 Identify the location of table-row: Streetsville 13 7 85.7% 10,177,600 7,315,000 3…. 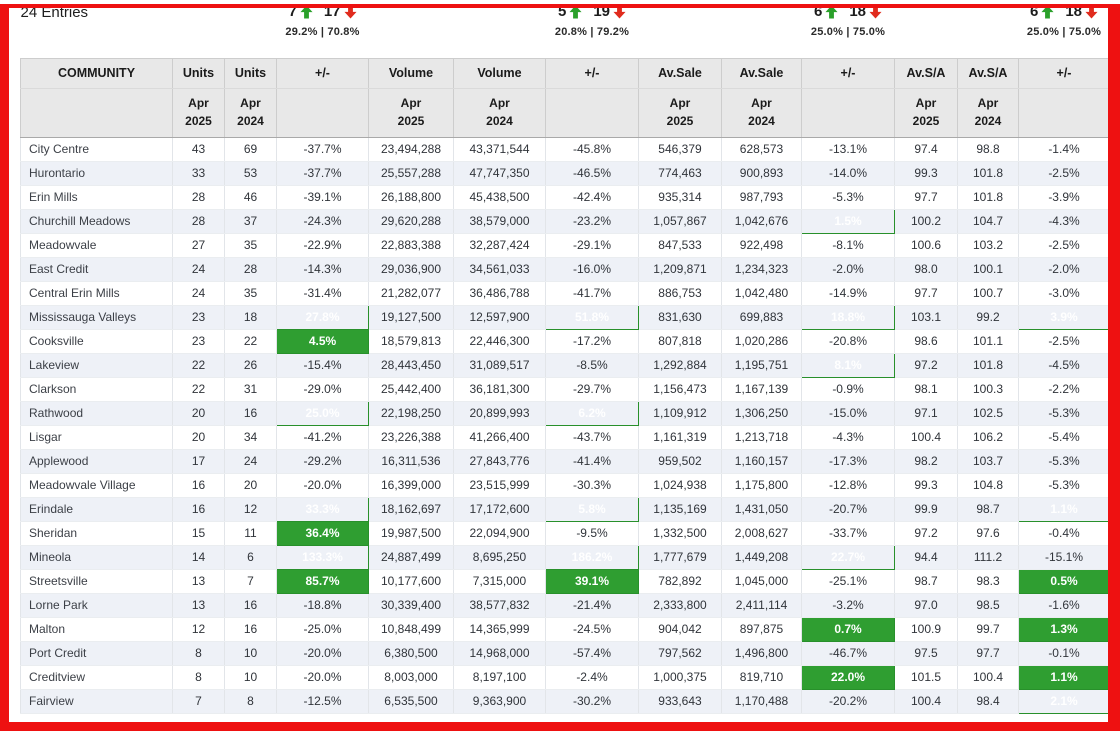
(565, 581).